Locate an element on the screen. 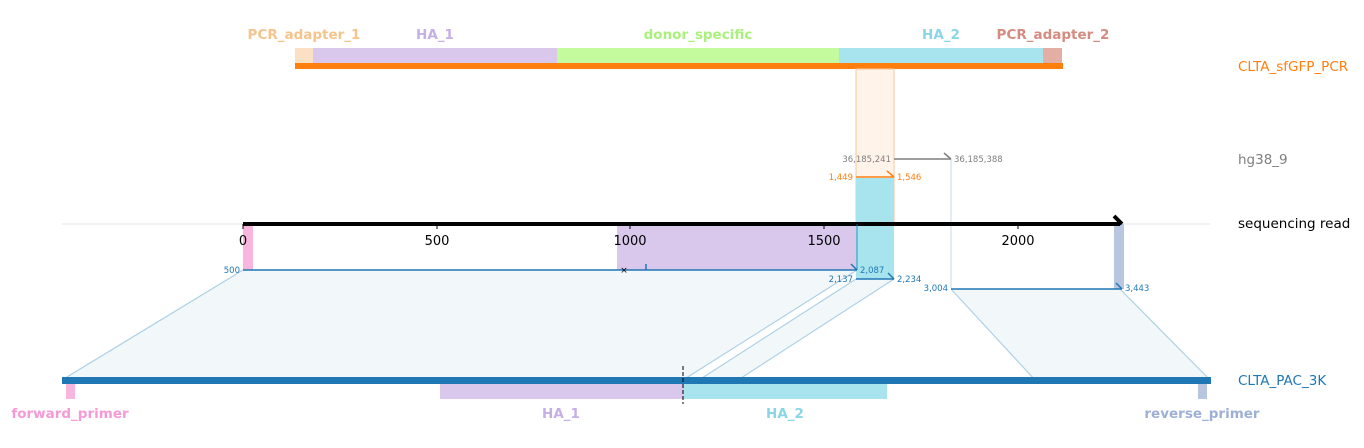  plasmid-projection-middle-edge is located at coordinates (777, 329).